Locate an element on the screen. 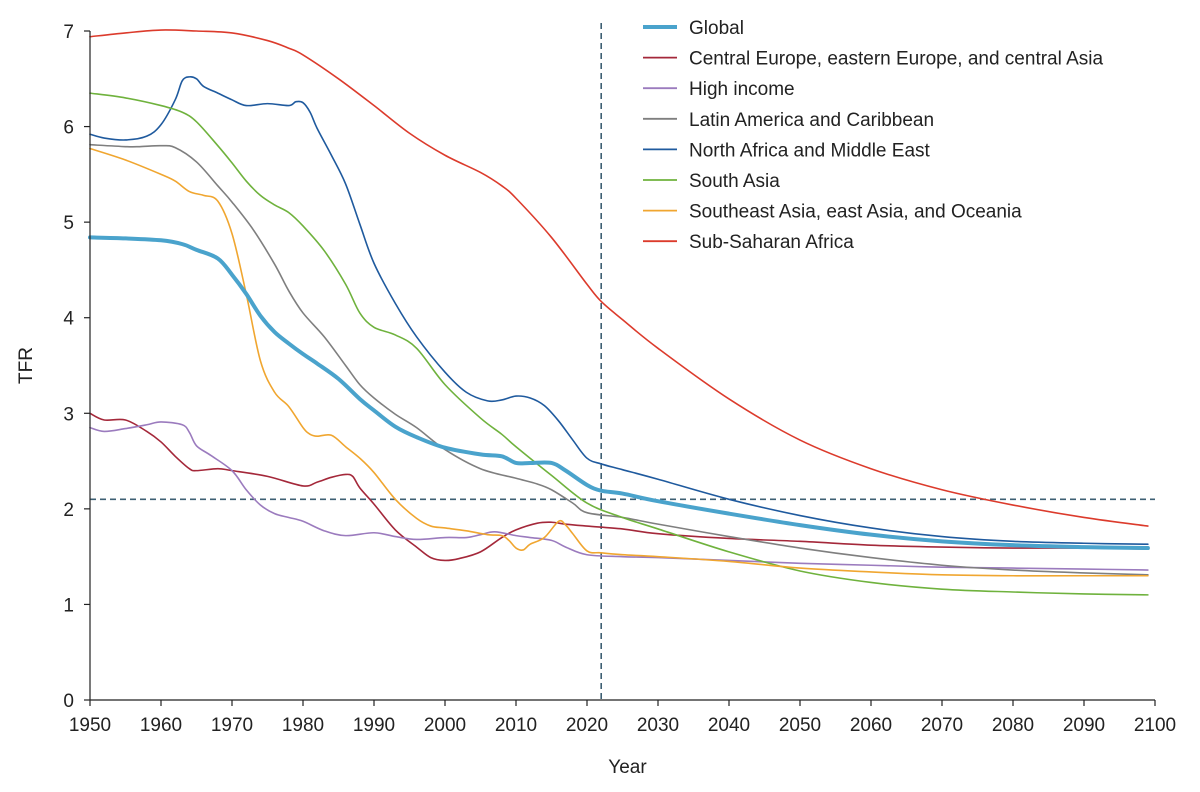 The image size is (1200, 792). legend-label-south-asia: South Asia is located at coordinates (734, 181).